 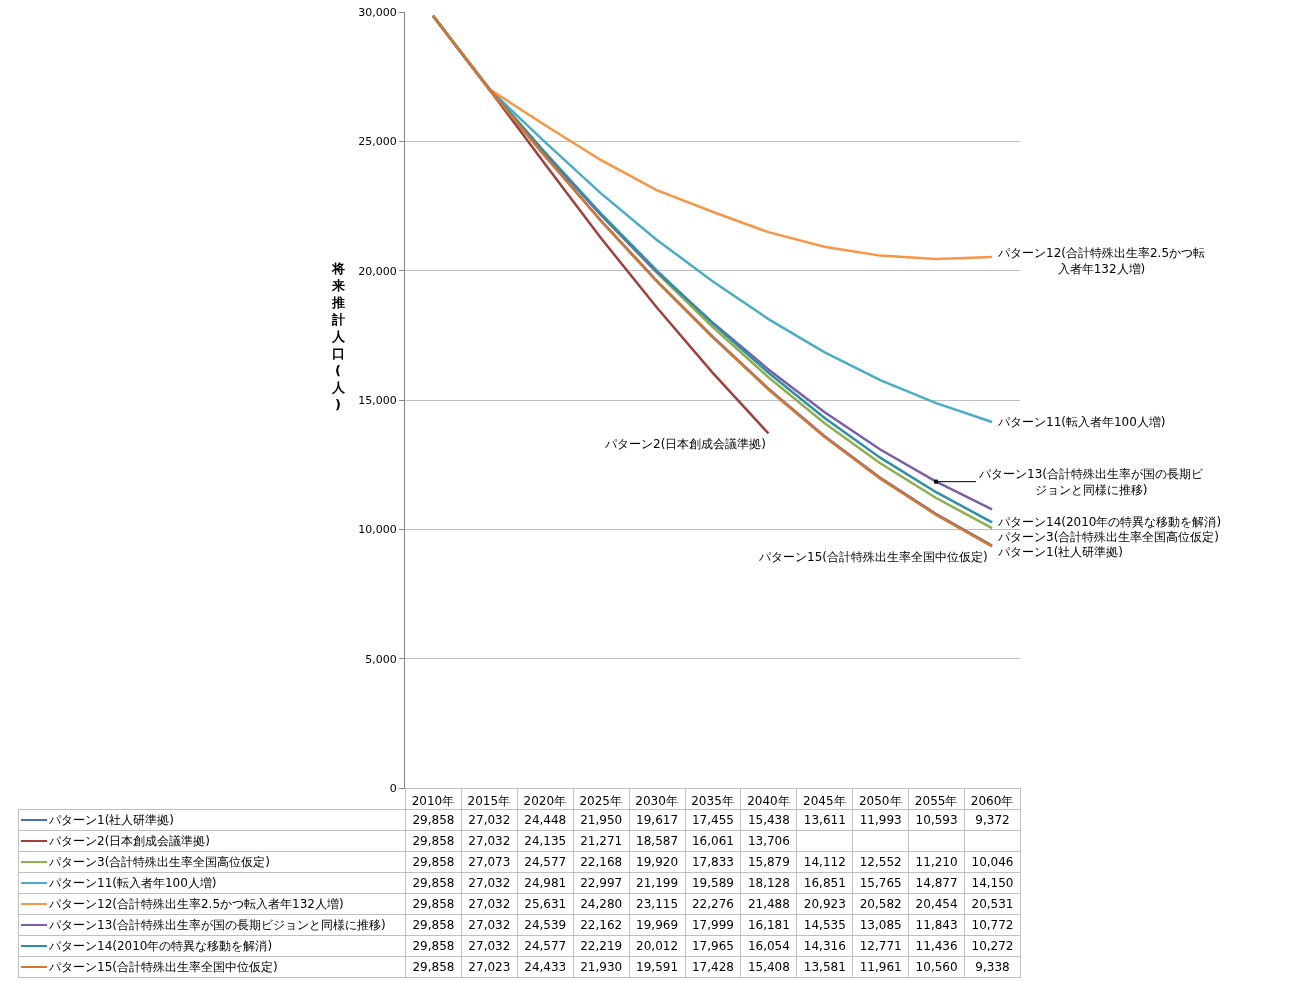 What do you see at coordinates (880, 820) in the screenshot?
I see `data-label: 11,993` at bounding box center [880, 820].